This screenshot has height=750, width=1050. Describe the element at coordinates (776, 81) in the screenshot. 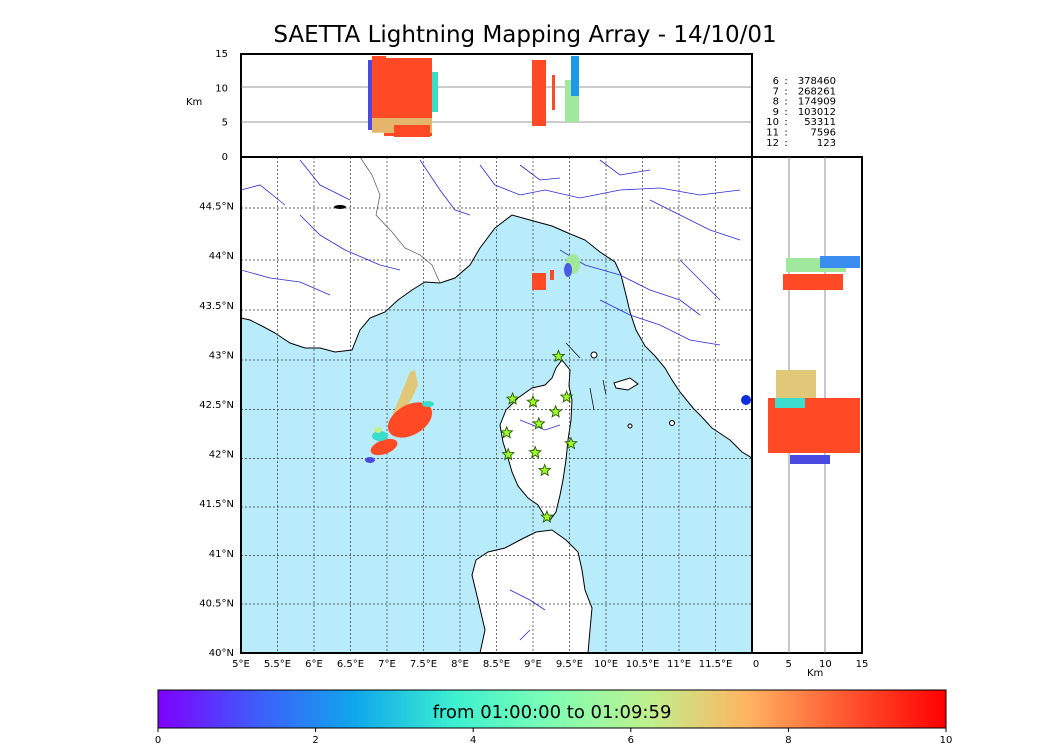

I see `count-altitude: 6` at that location.